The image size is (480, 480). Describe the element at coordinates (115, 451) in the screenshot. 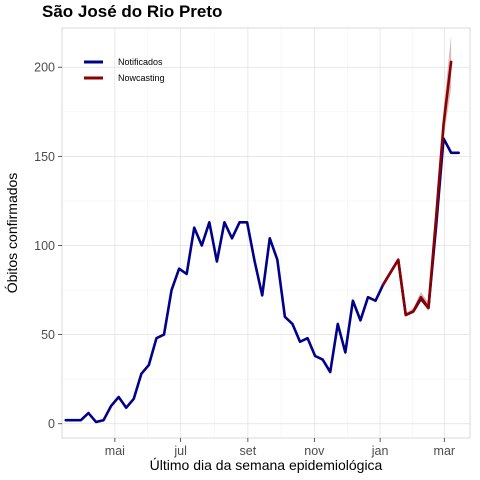

I see `x-tick-label-mai: mai` at that location.